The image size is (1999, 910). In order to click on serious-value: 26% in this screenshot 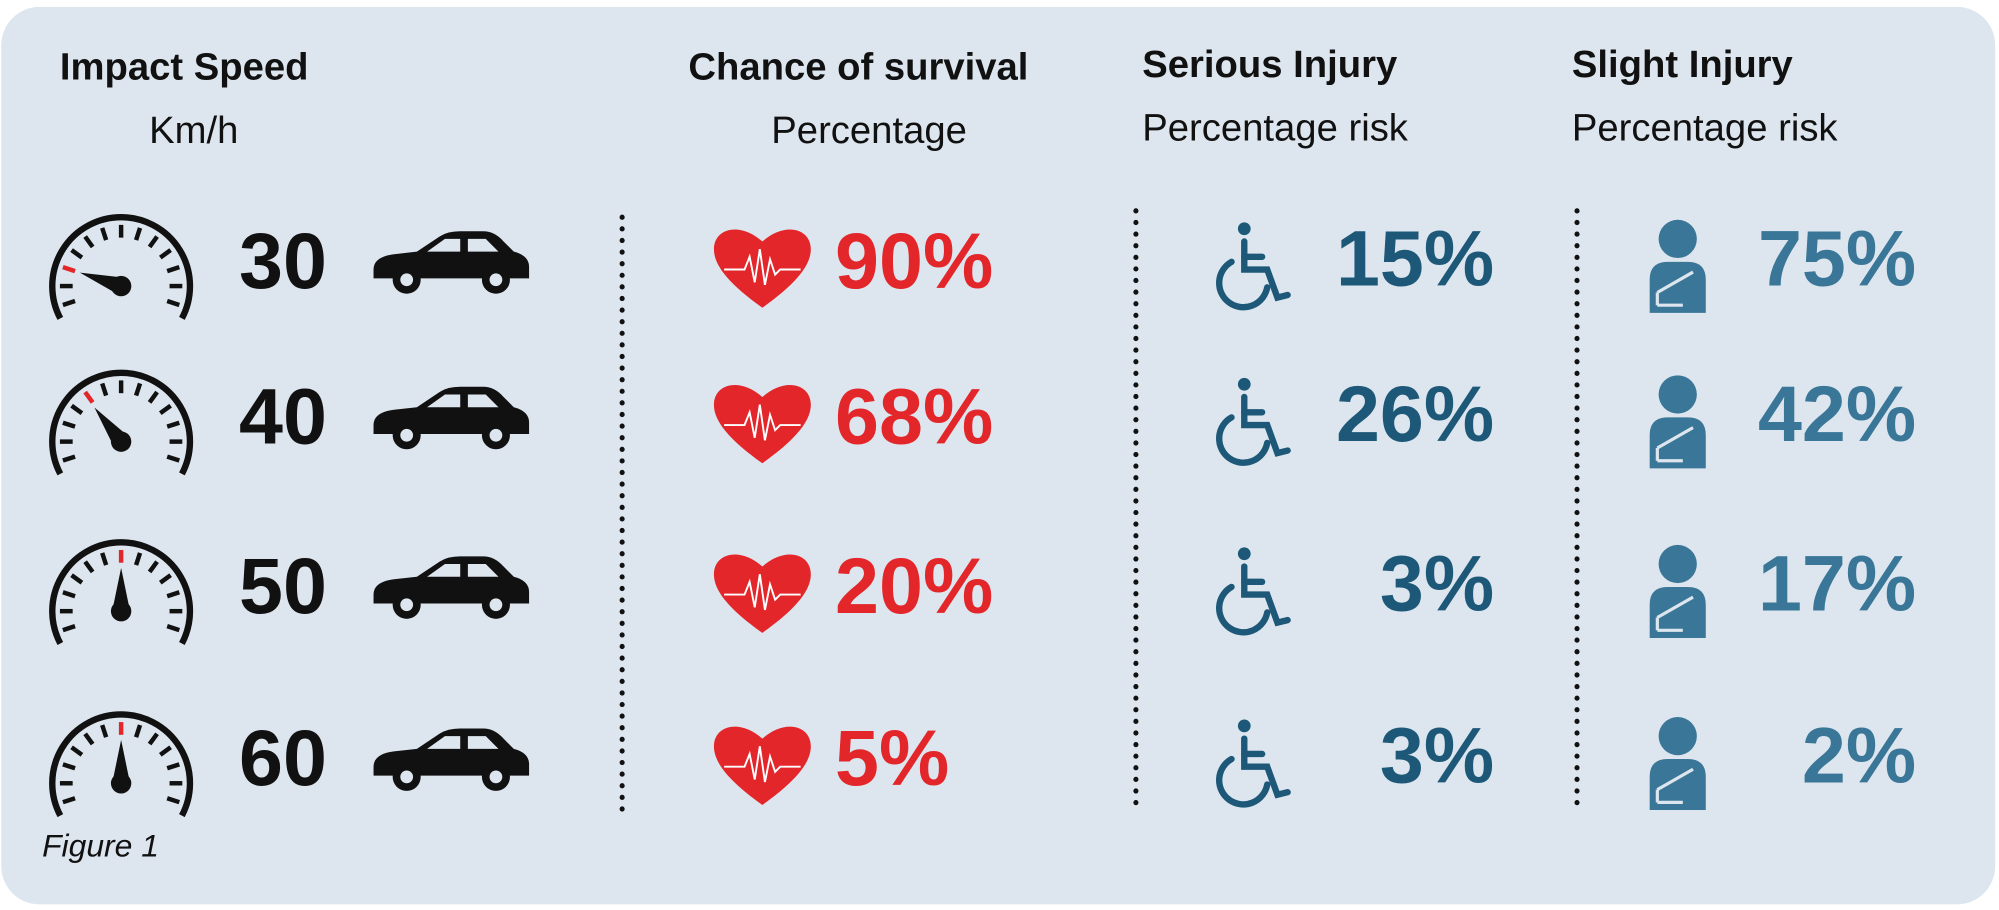, I will do `click(1415, 413)`.